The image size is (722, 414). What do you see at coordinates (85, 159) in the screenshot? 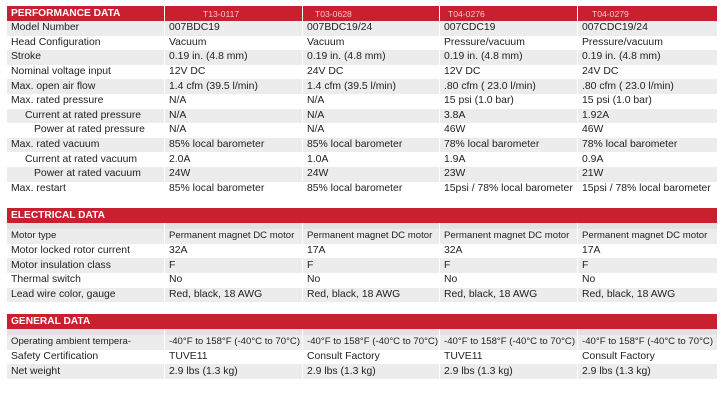
I see `row-label: Current at rated vacuum` at bounding box center [85, 159].